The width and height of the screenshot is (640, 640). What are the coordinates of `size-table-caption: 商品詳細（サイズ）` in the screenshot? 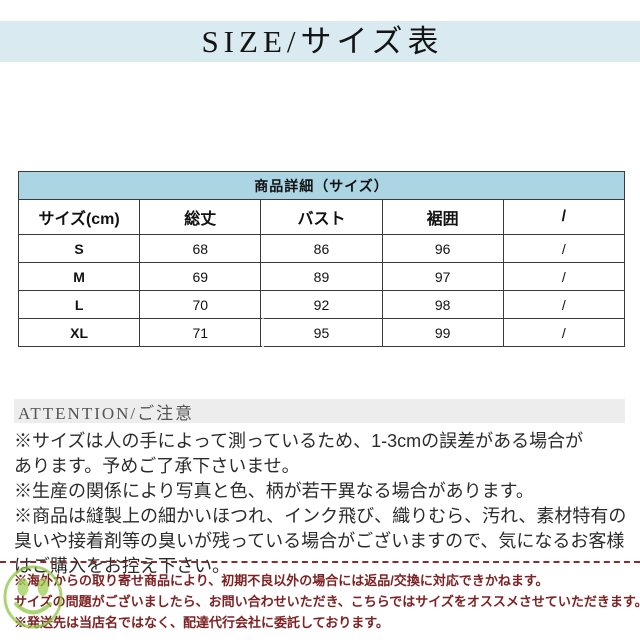 It's located at (321, 185).